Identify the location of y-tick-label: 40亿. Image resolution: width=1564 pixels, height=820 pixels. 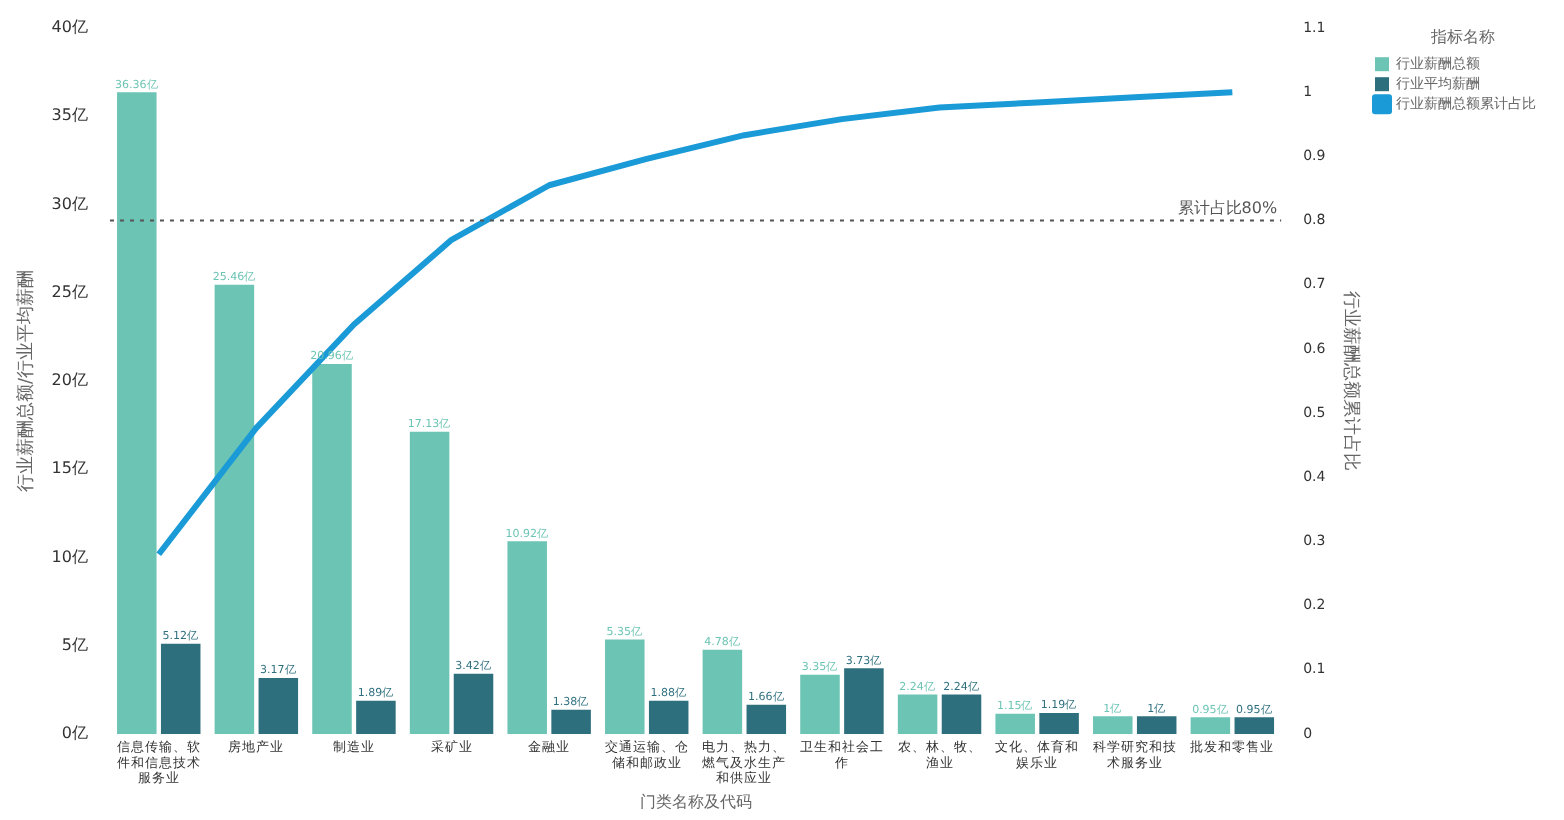
(69, 27).